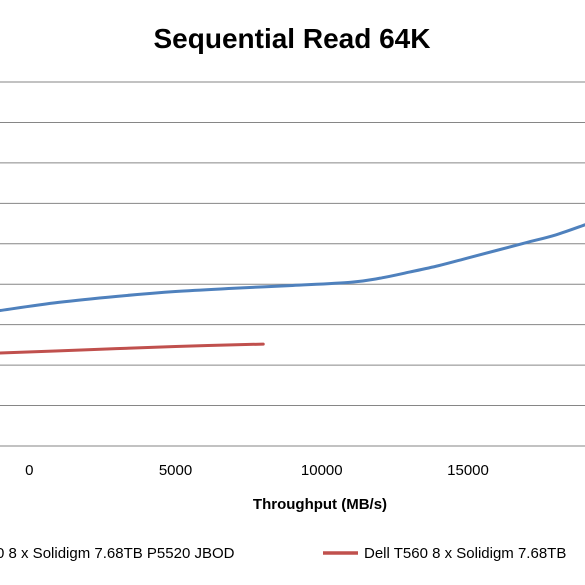  Describe the element at coordinates (465, 553) in the screenshot. I see `legend-label-series-2: Dell T560 8 x Solidigm 7.68TB` at that location.